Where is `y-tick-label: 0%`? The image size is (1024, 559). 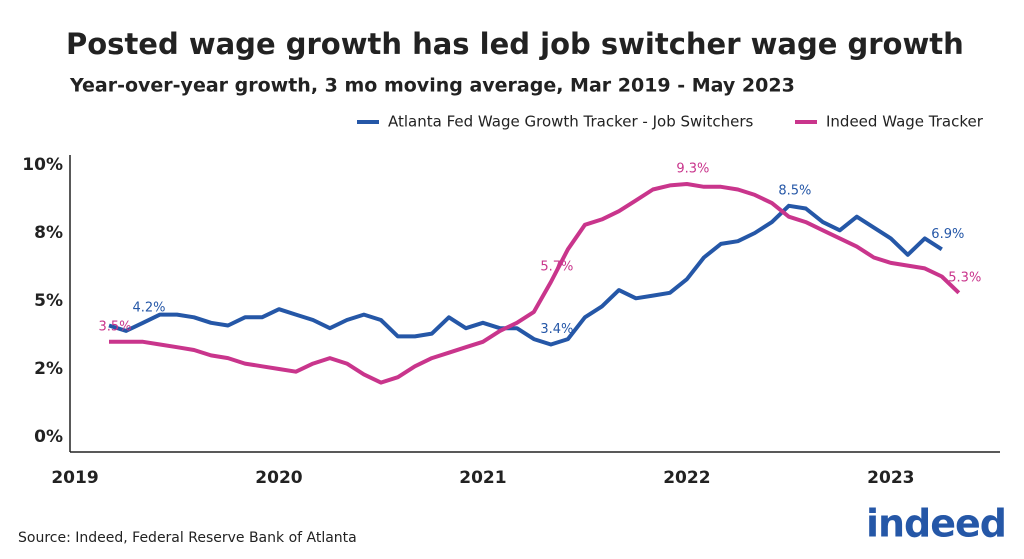
y-tick-label: 0% is located at coordinates (48, 437).